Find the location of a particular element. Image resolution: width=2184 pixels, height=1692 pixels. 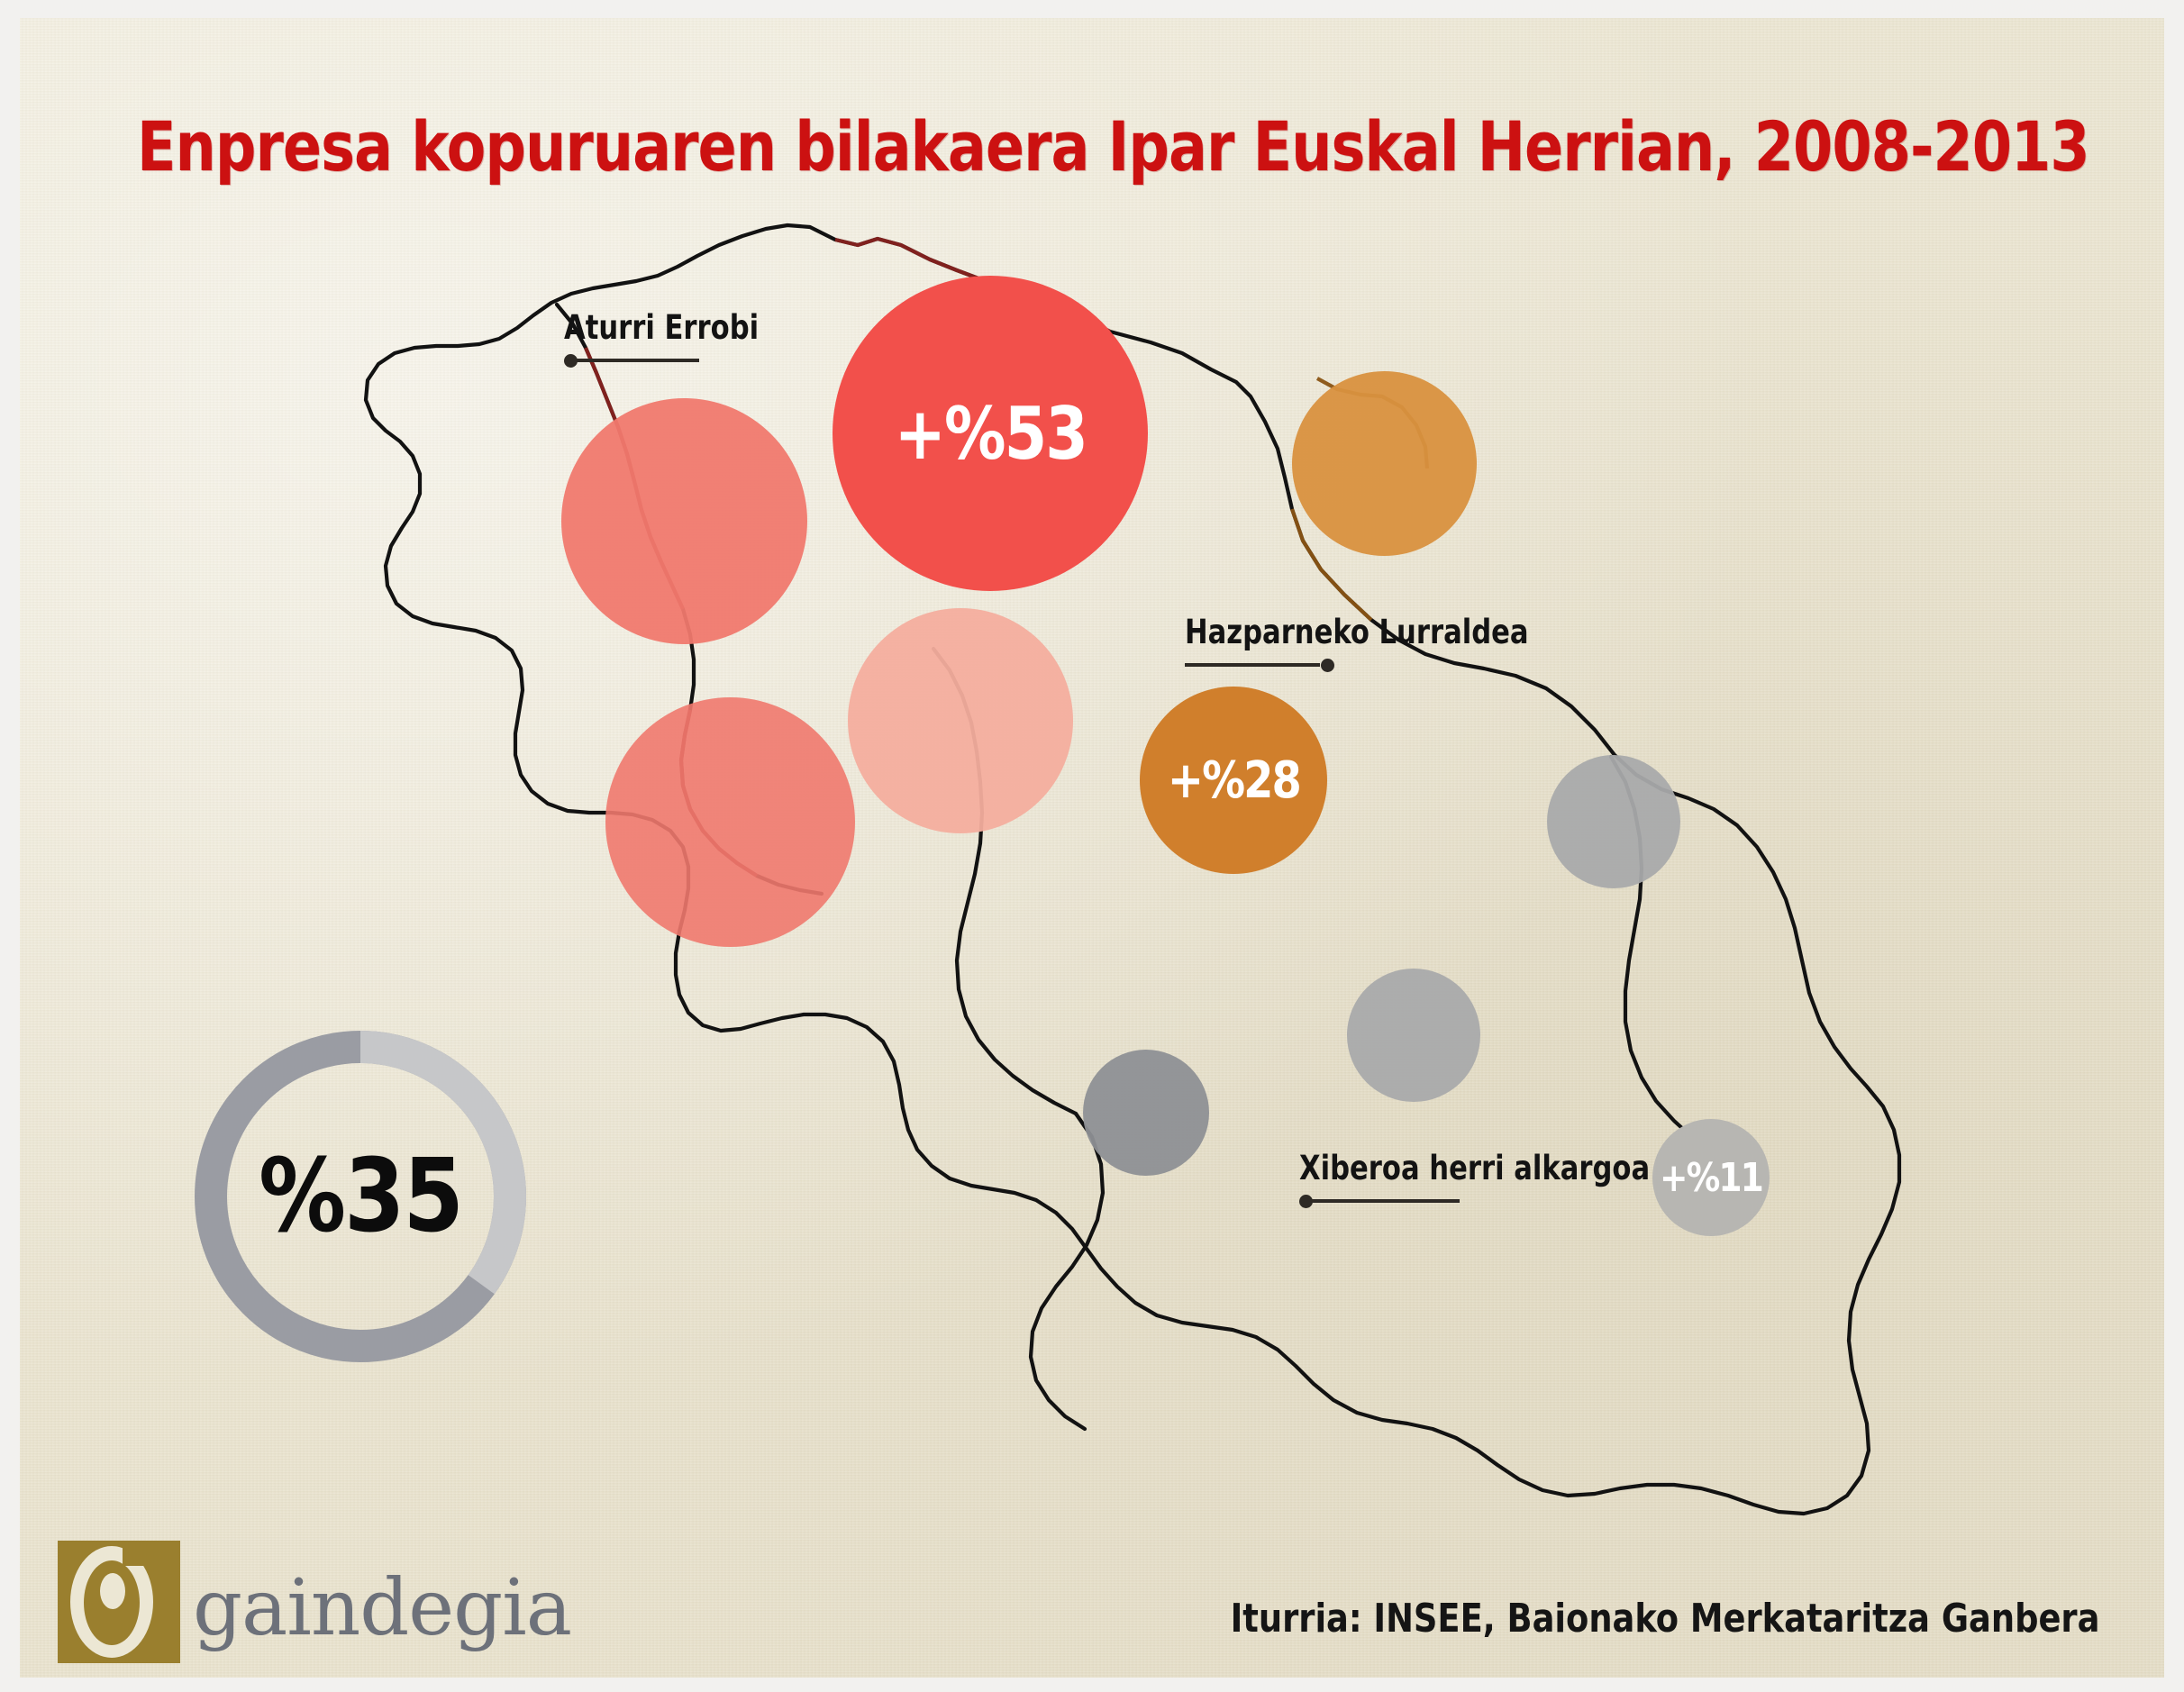

bubble-aturri-errobi-value: +%53 is located at coordinates (990, 434).